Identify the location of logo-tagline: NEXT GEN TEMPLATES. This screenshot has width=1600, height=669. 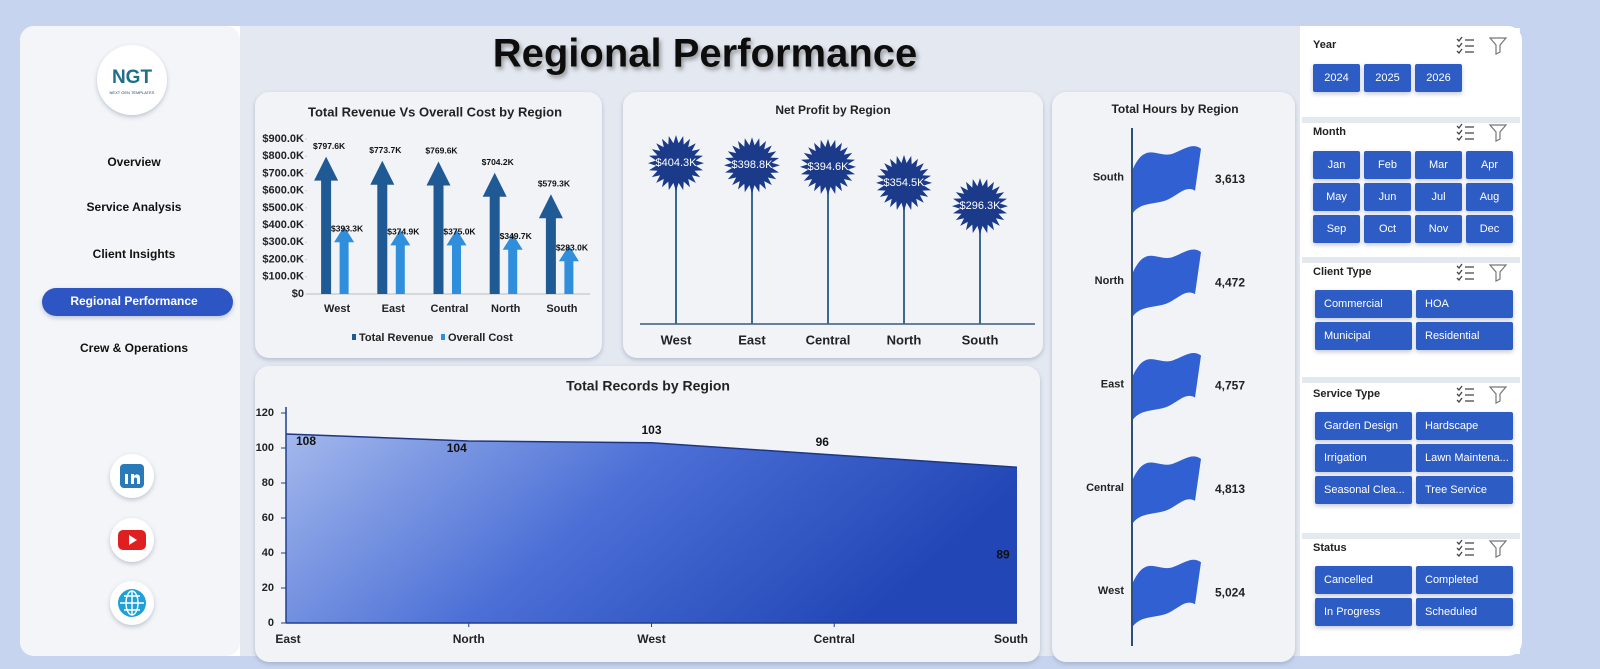
(132, 92).